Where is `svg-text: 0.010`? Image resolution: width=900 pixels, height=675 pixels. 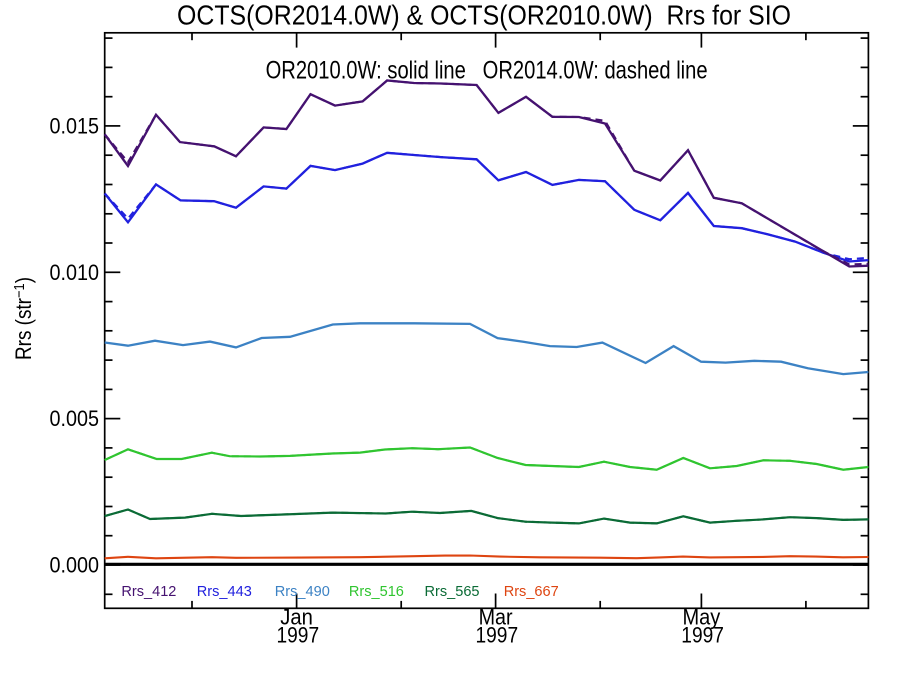 svg-text: 0.010 is located at coordinates (75, 272).